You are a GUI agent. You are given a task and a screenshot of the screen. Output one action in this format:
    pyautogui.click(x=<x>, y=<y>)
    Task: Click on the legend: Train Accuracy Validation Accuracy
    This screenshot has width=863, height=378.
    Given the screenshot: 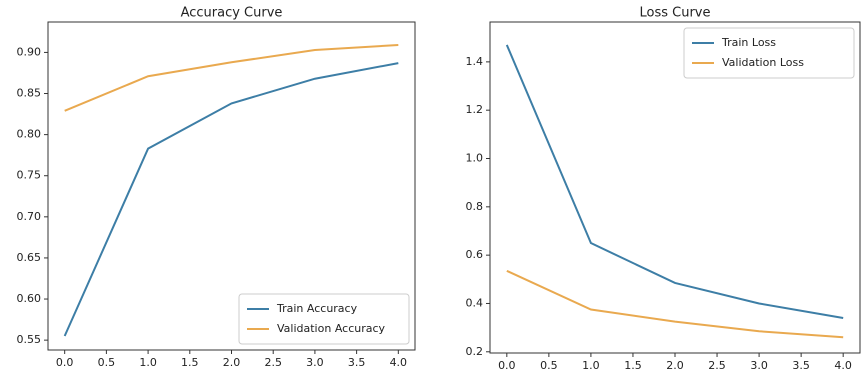 What is the action you would take?
    pyautogui.click(x=324, y=319)
    